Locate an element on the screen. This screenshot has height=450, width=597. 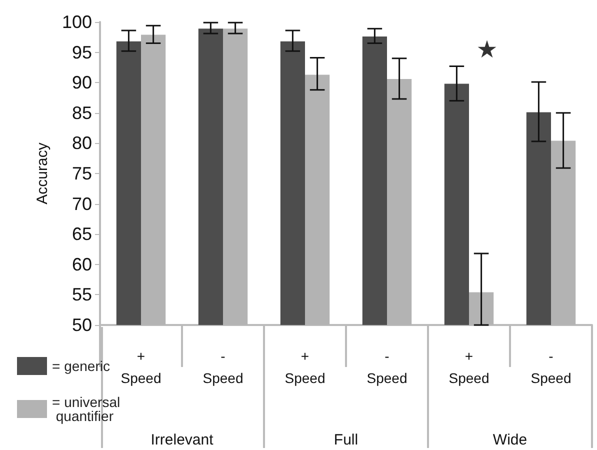
y-tick-label: 65 is located at coordinates (82, 234).